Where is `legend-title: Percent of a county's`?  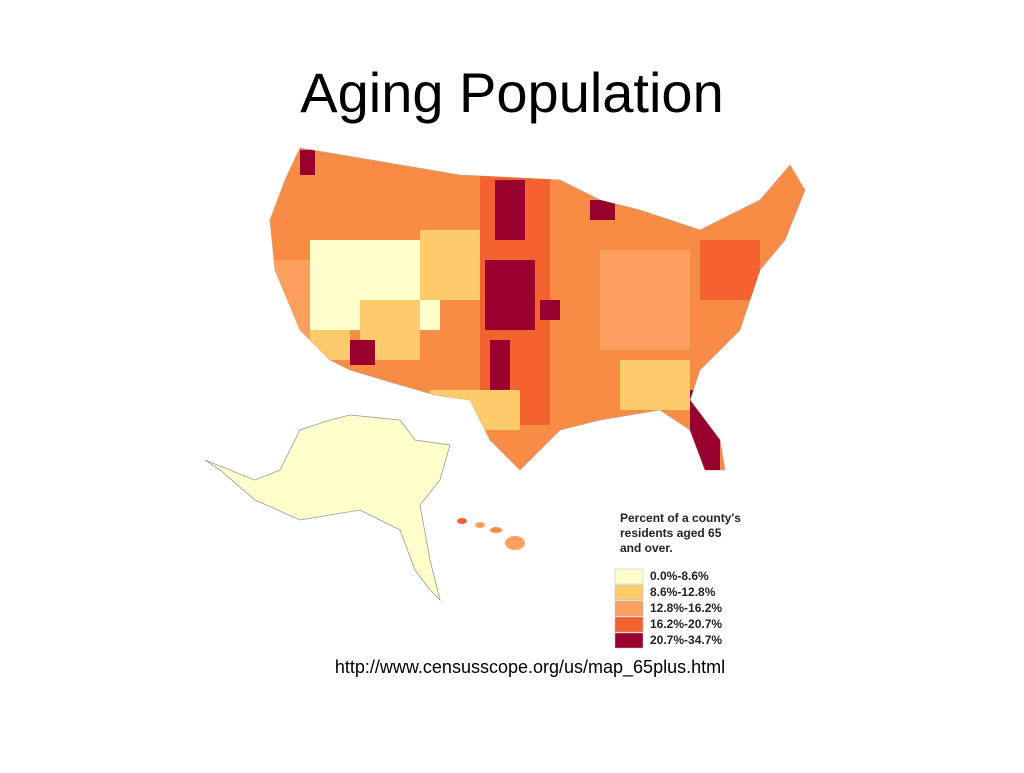
legend-title: Percent of a county's is located at coordinates (680, 518).